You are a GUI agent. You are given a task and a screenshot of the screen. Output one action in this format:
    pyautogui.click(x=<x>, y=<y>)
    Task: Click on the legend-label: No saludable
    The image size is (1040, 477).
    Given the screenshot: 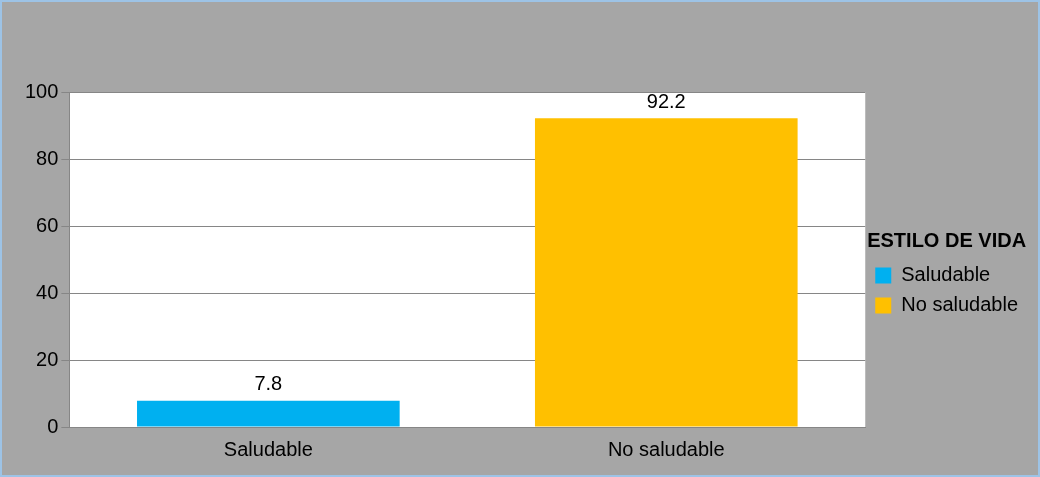 What is the action you would take?
    pyautogui.click(x=959, y=304)
    